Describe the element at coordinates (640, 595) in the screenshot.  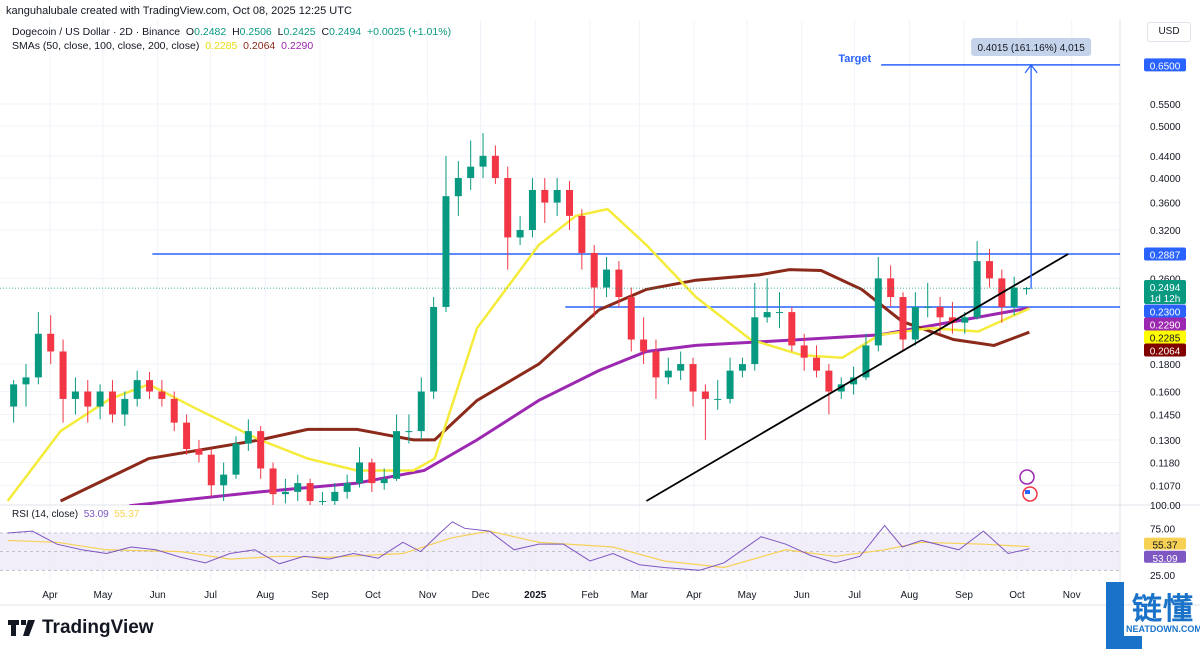
I see `time-tick-label: Mar` at that location.